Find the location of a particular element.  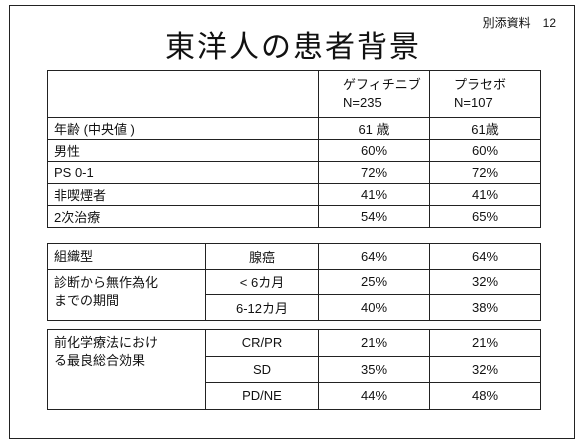

sub-label: 腺癌 is located at coordinates (262, 256).